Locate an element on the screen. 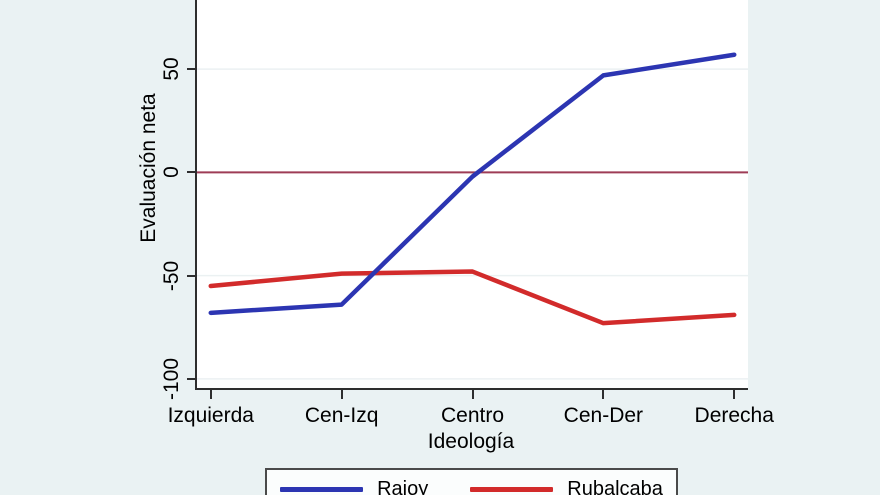 Image resolution: width=880 pixels, height=495 pixels. legend-item-rubalcaba: Rubalcaba is located at coordinates (566, 487).